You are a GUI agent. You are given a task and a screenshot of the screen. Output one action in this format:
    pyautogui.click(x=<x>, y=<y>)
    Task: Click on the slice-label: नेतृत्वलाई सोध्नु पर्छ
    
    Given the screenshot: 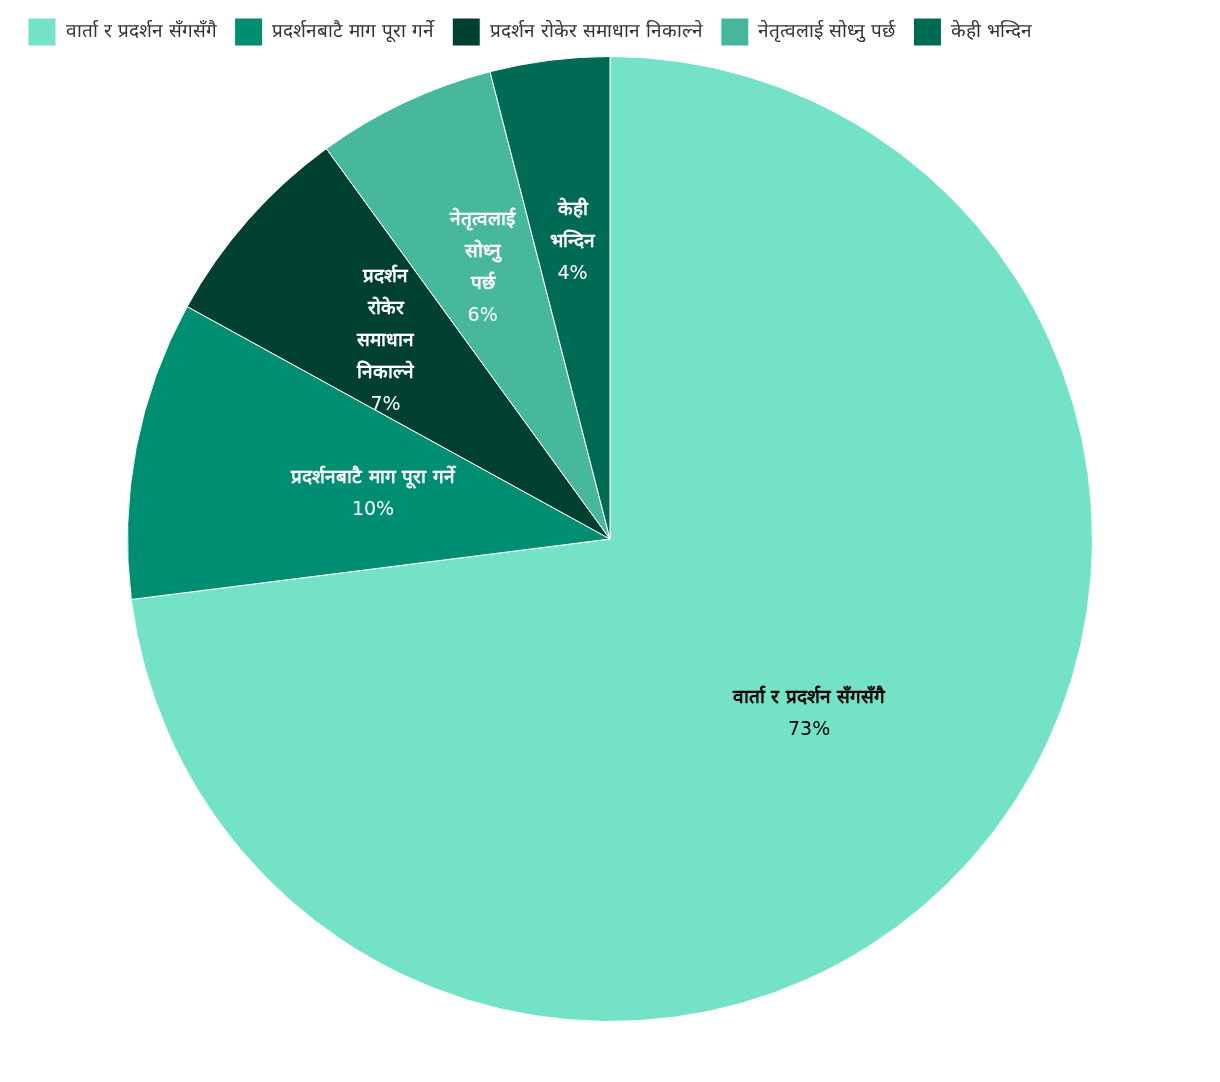 What is the action you would take?
    pyautogui.click(x=483, y=250)
    